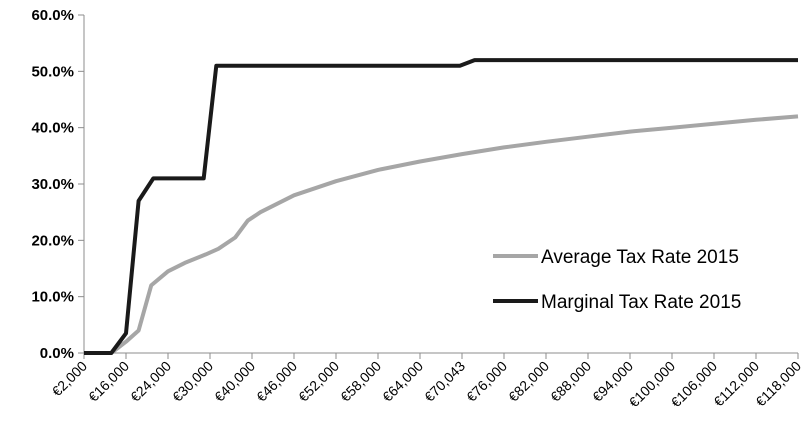  What do you see at coordinates (641, 302) in the screenshot?
I see `legend-label: Marginal Tax Rate 2015` at bounding box center [641, 302].